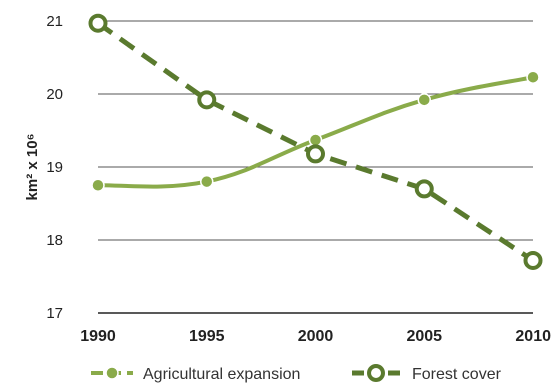 The height and width of the screenshot is (383, 553). Describe the element at coordinates (424, 336) in the screenshot. I see `x-tick-label: 2005` at that location.